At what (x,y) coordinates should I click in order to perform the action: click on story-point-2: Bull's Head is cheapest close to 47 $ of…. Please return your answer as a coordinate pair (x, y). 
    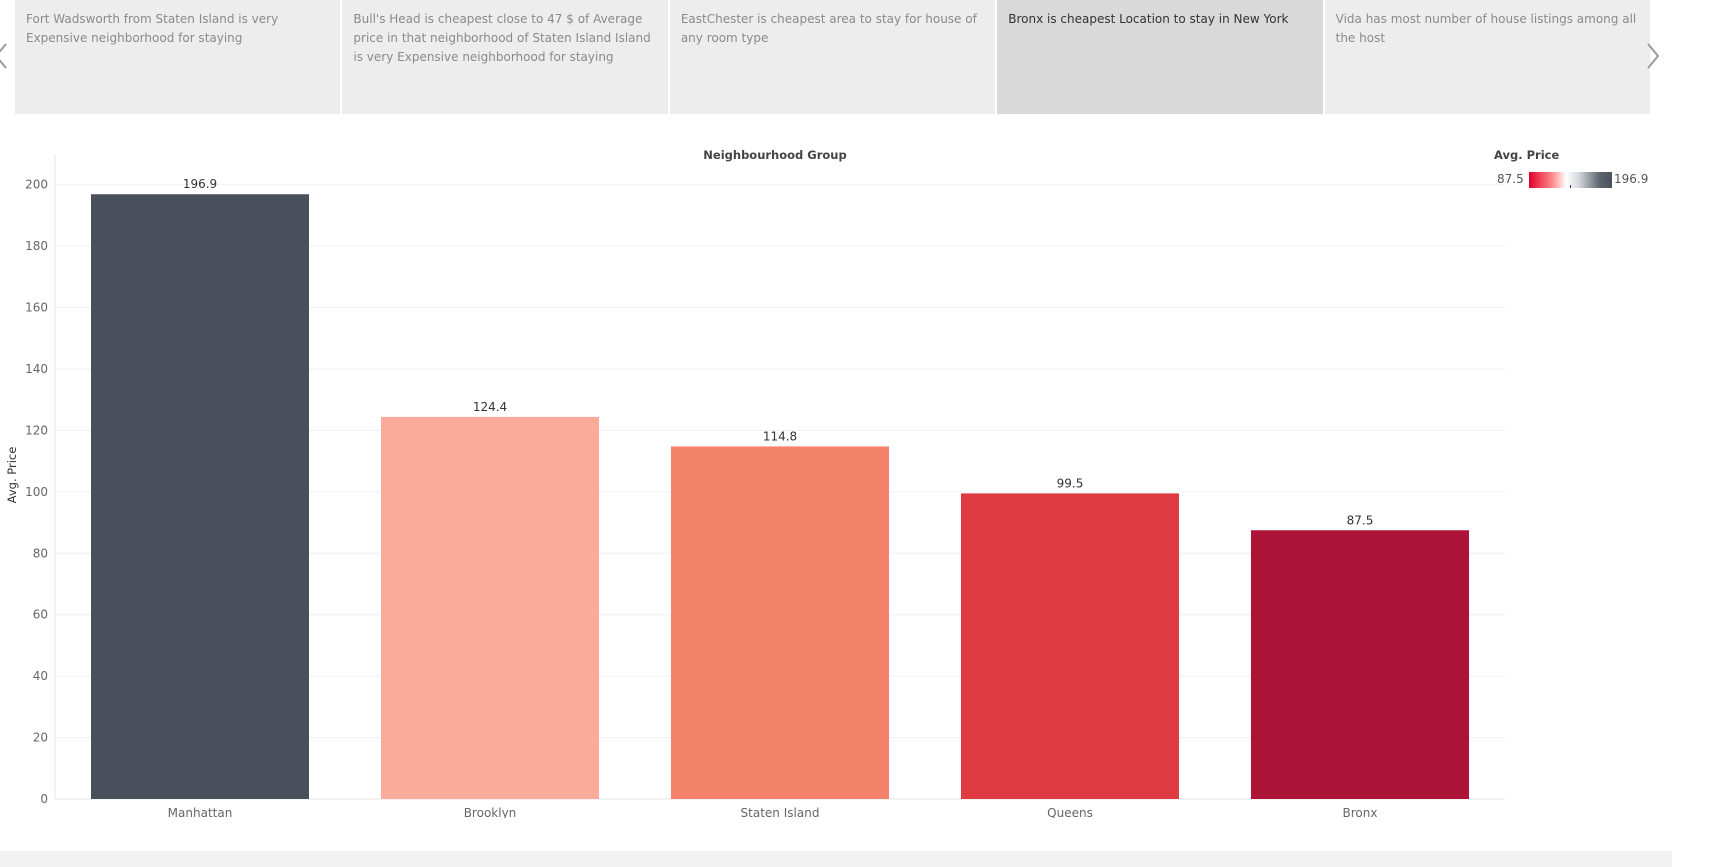
    Looking at the image, I should click on (505, 57).